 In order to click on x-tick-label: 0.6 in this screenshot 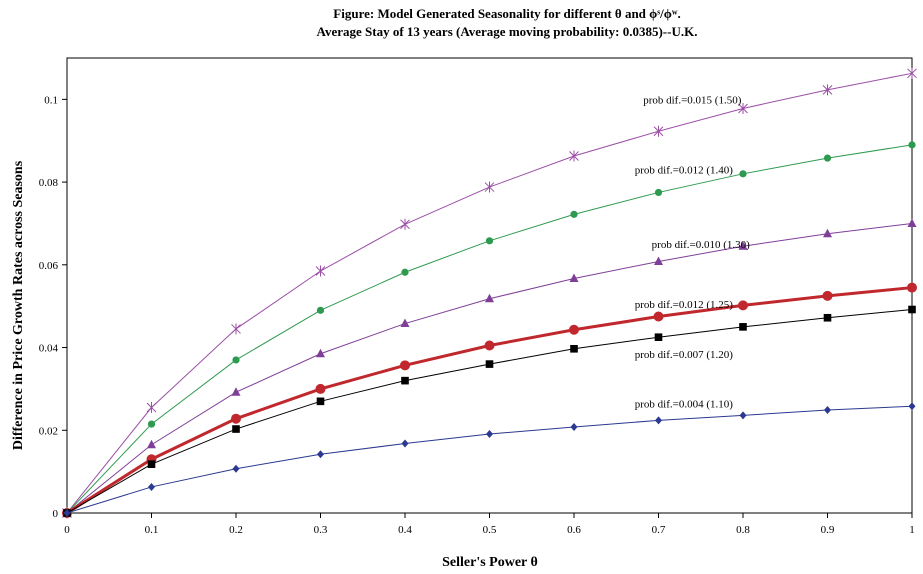, I will do `click(574, 530)`.